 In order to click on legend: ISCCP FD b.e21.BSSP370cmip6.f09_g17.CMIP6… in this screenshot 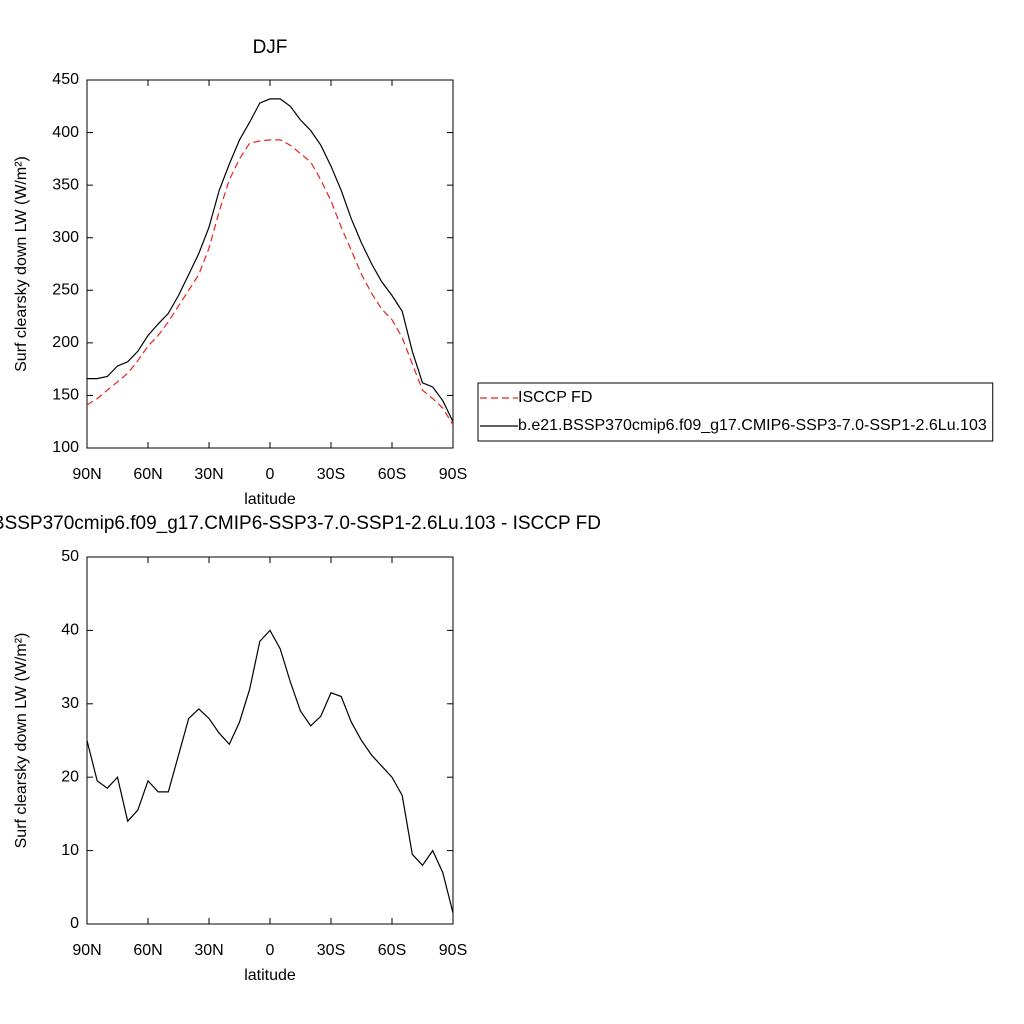, I will do `click(735, 412)`.